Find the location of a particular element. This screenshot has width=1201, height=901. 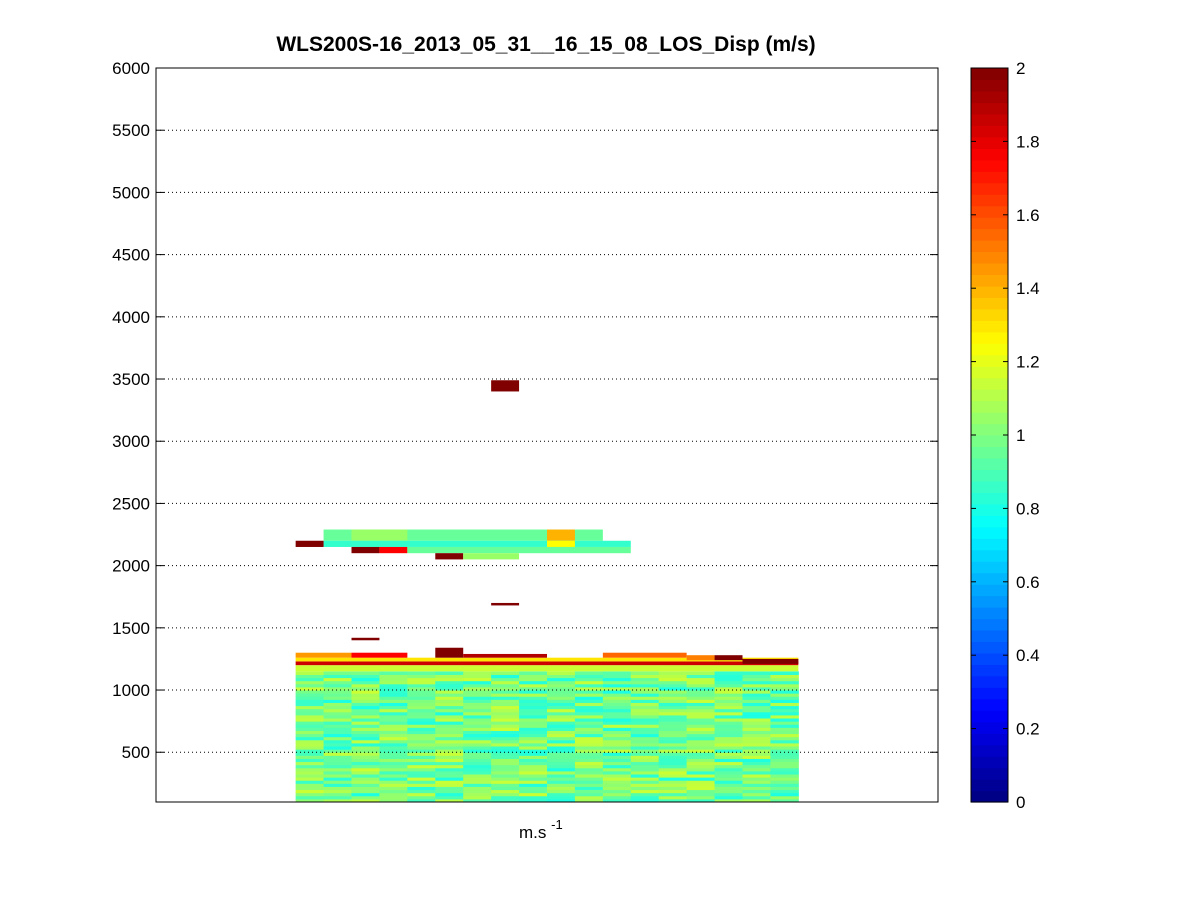

x-axis-label-superscript: -1 is located at coordinates (557, 824).